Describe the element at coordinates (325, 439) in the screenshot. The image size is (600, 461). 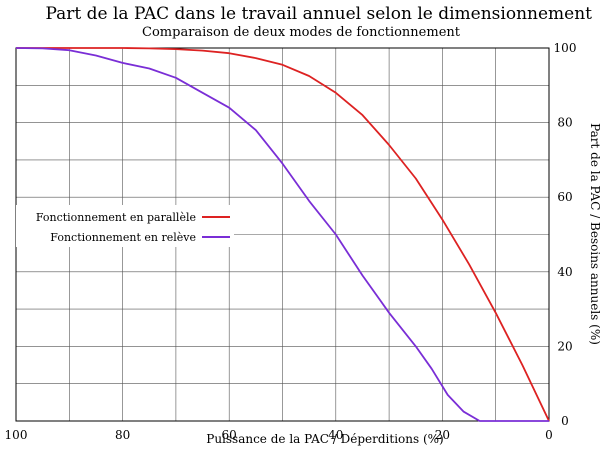
I see `x-axis-label: Puissance de la PAC / Déperditions (%)` at that location.